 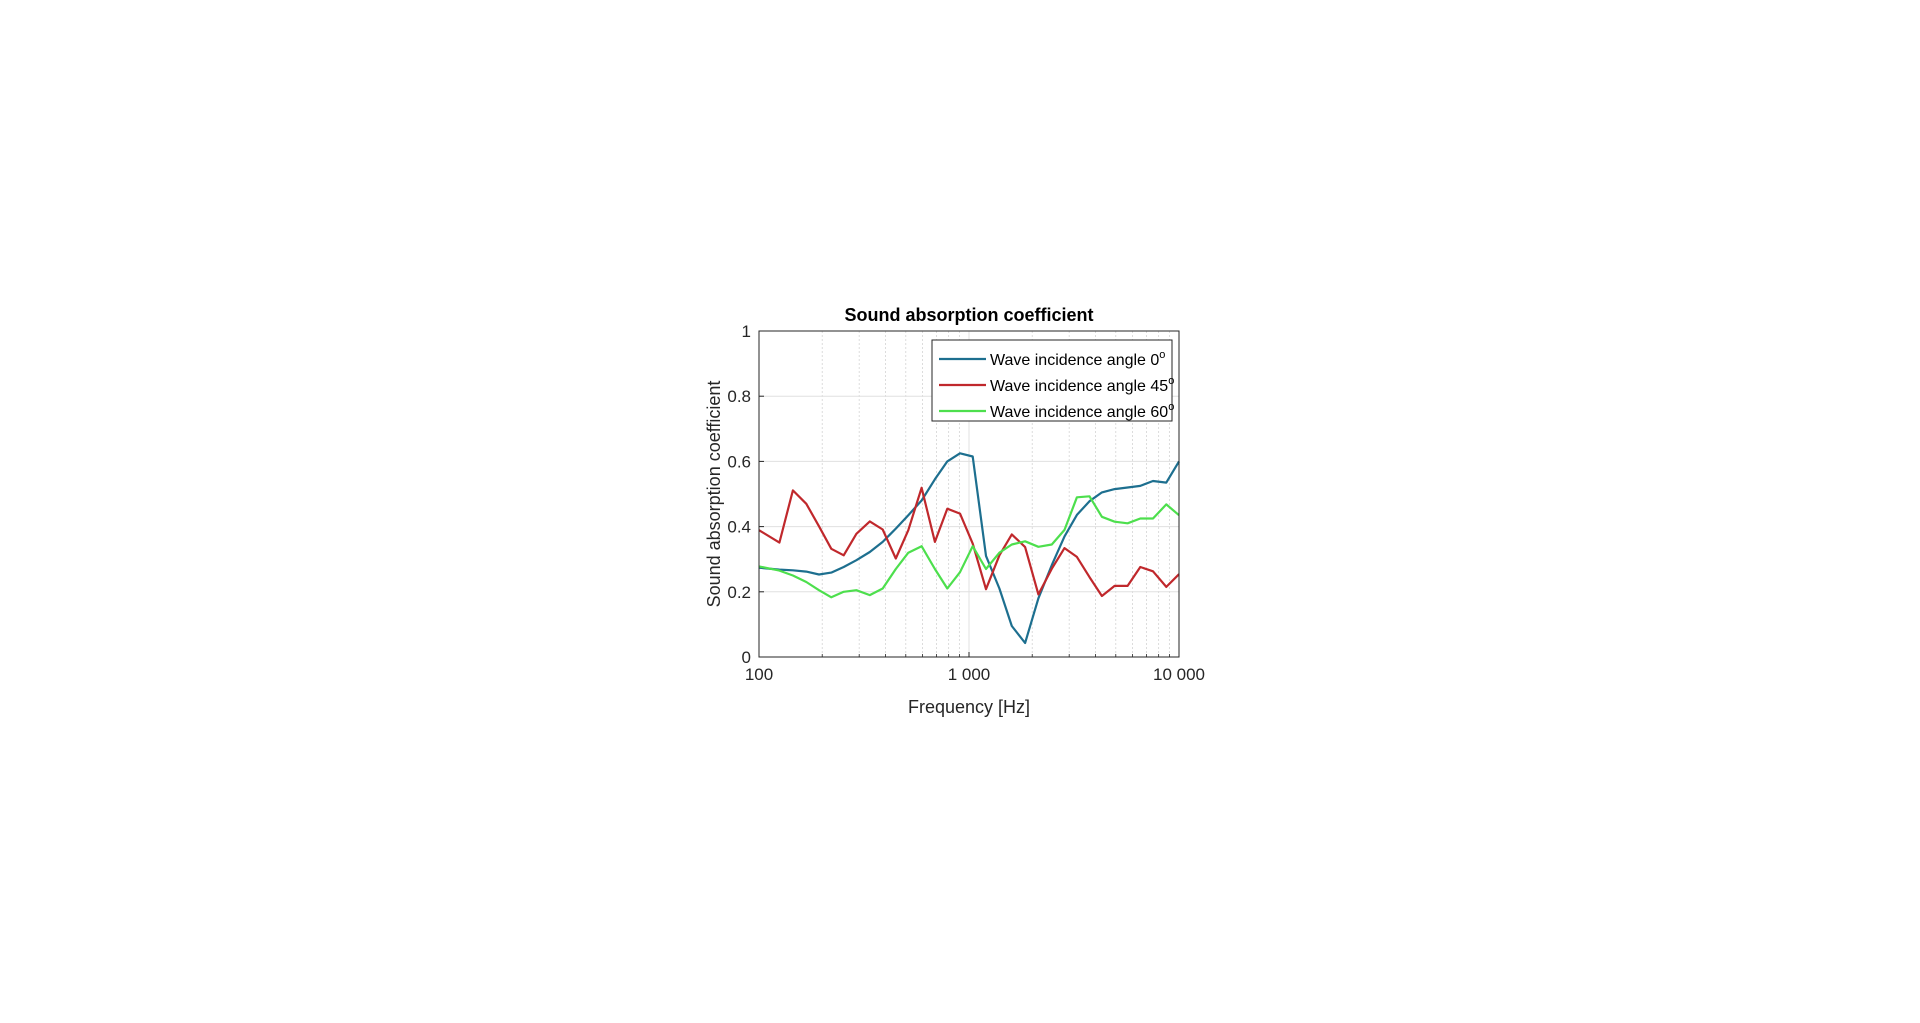 I want to click on x-tick-label: 10 000, so click(x=1179, y=674).